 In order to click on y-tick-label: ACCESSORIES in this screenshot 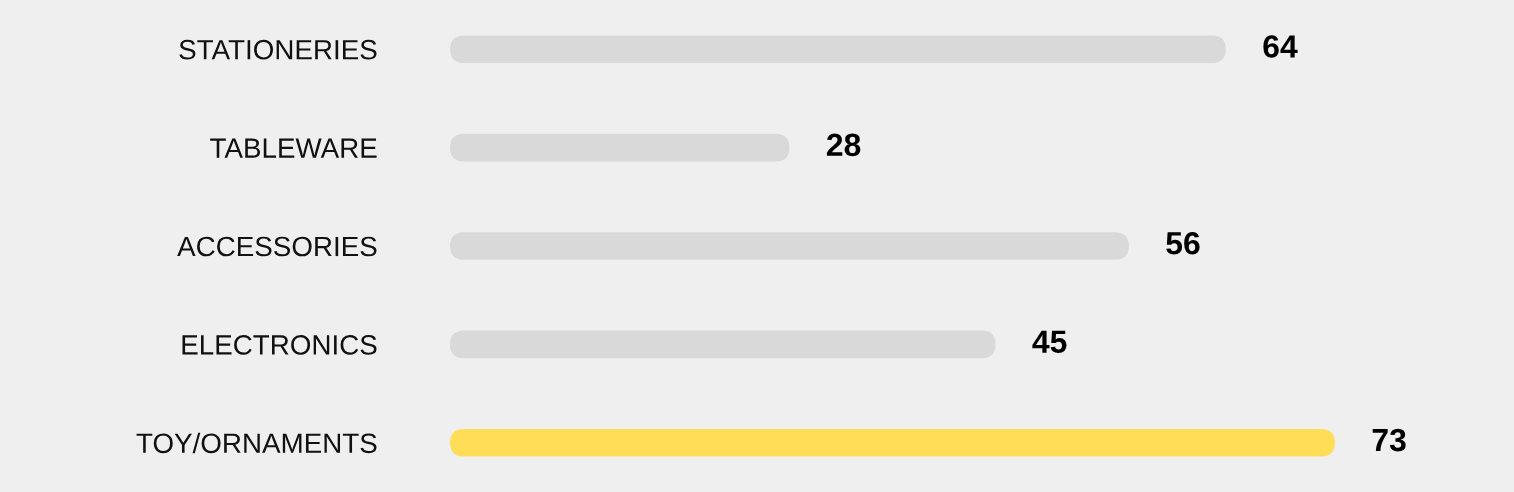, I will do `click(277, 246)`.